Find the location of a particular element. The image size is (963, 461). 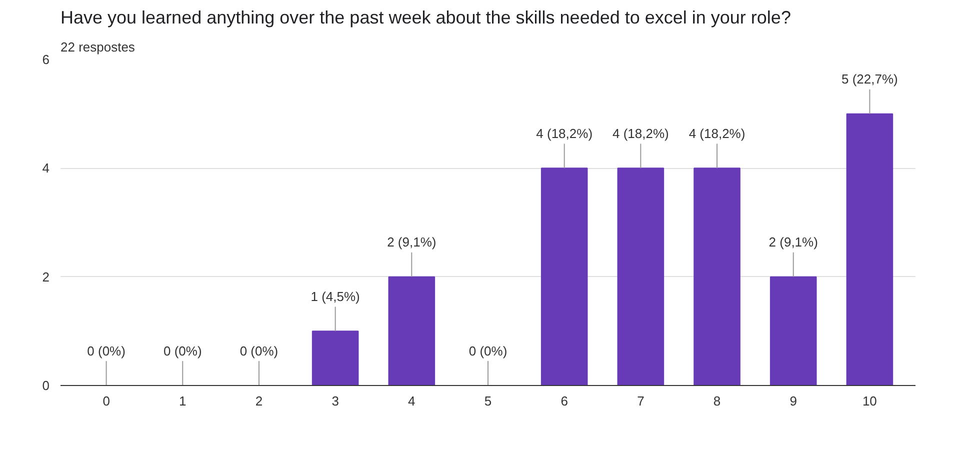

x-tick-label: 3 is located at coordinates (335, 401).